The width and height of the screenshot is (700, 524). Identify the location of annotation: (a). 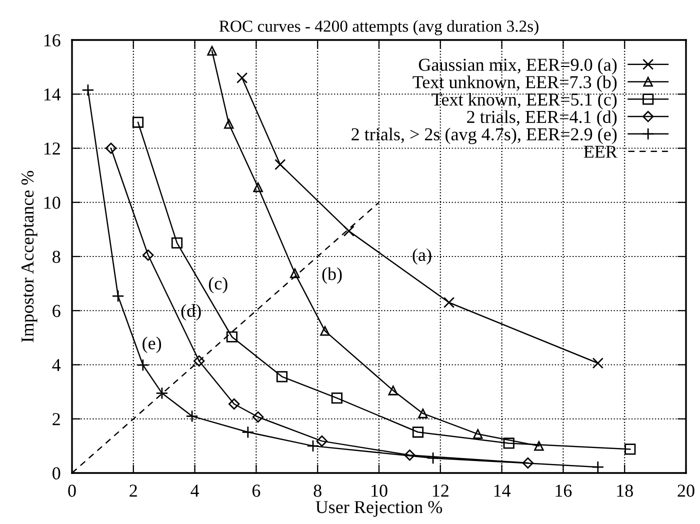
(422, 256).